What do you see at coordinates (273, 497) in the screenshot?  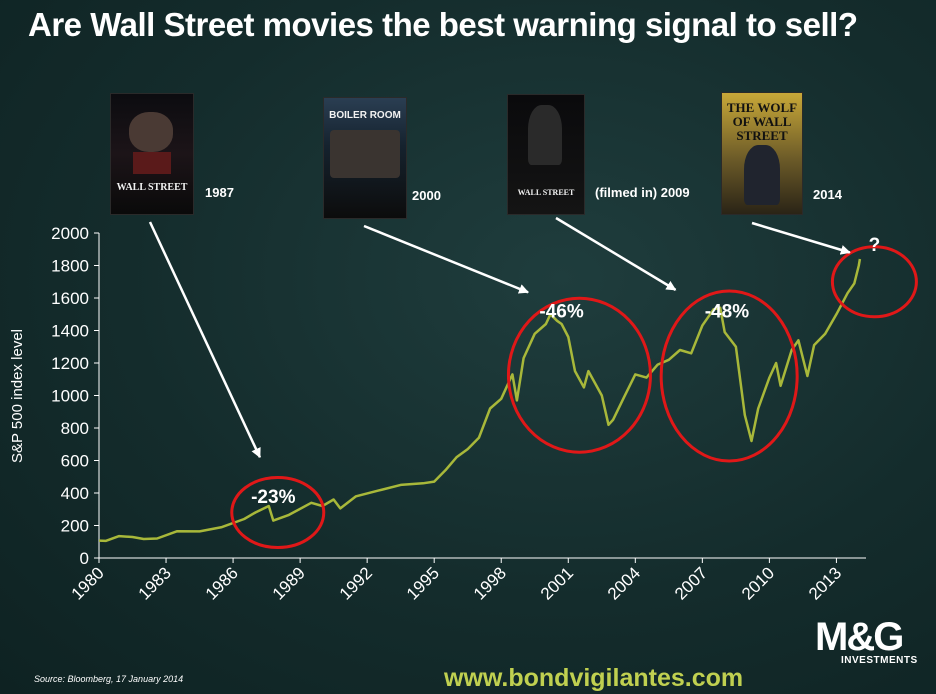 I see `drawdown-label: -23%` at bounding box center [273, 497].